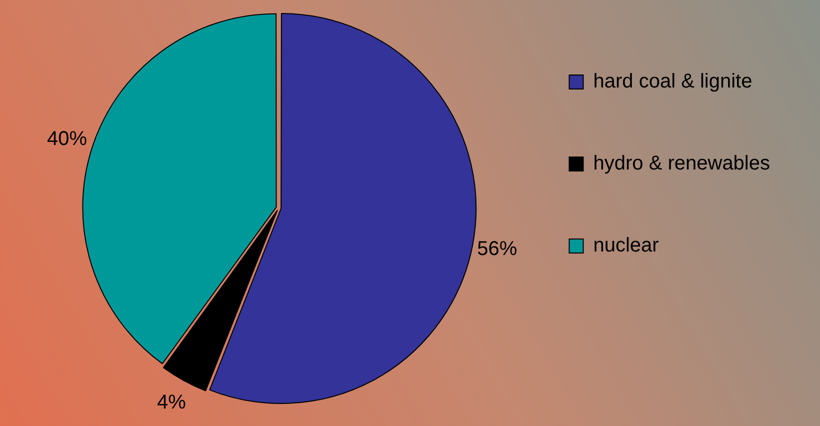 This screenshot has width=820, height=426. I want to click on legend-label: hard coal & lignite, so click(672, 81).